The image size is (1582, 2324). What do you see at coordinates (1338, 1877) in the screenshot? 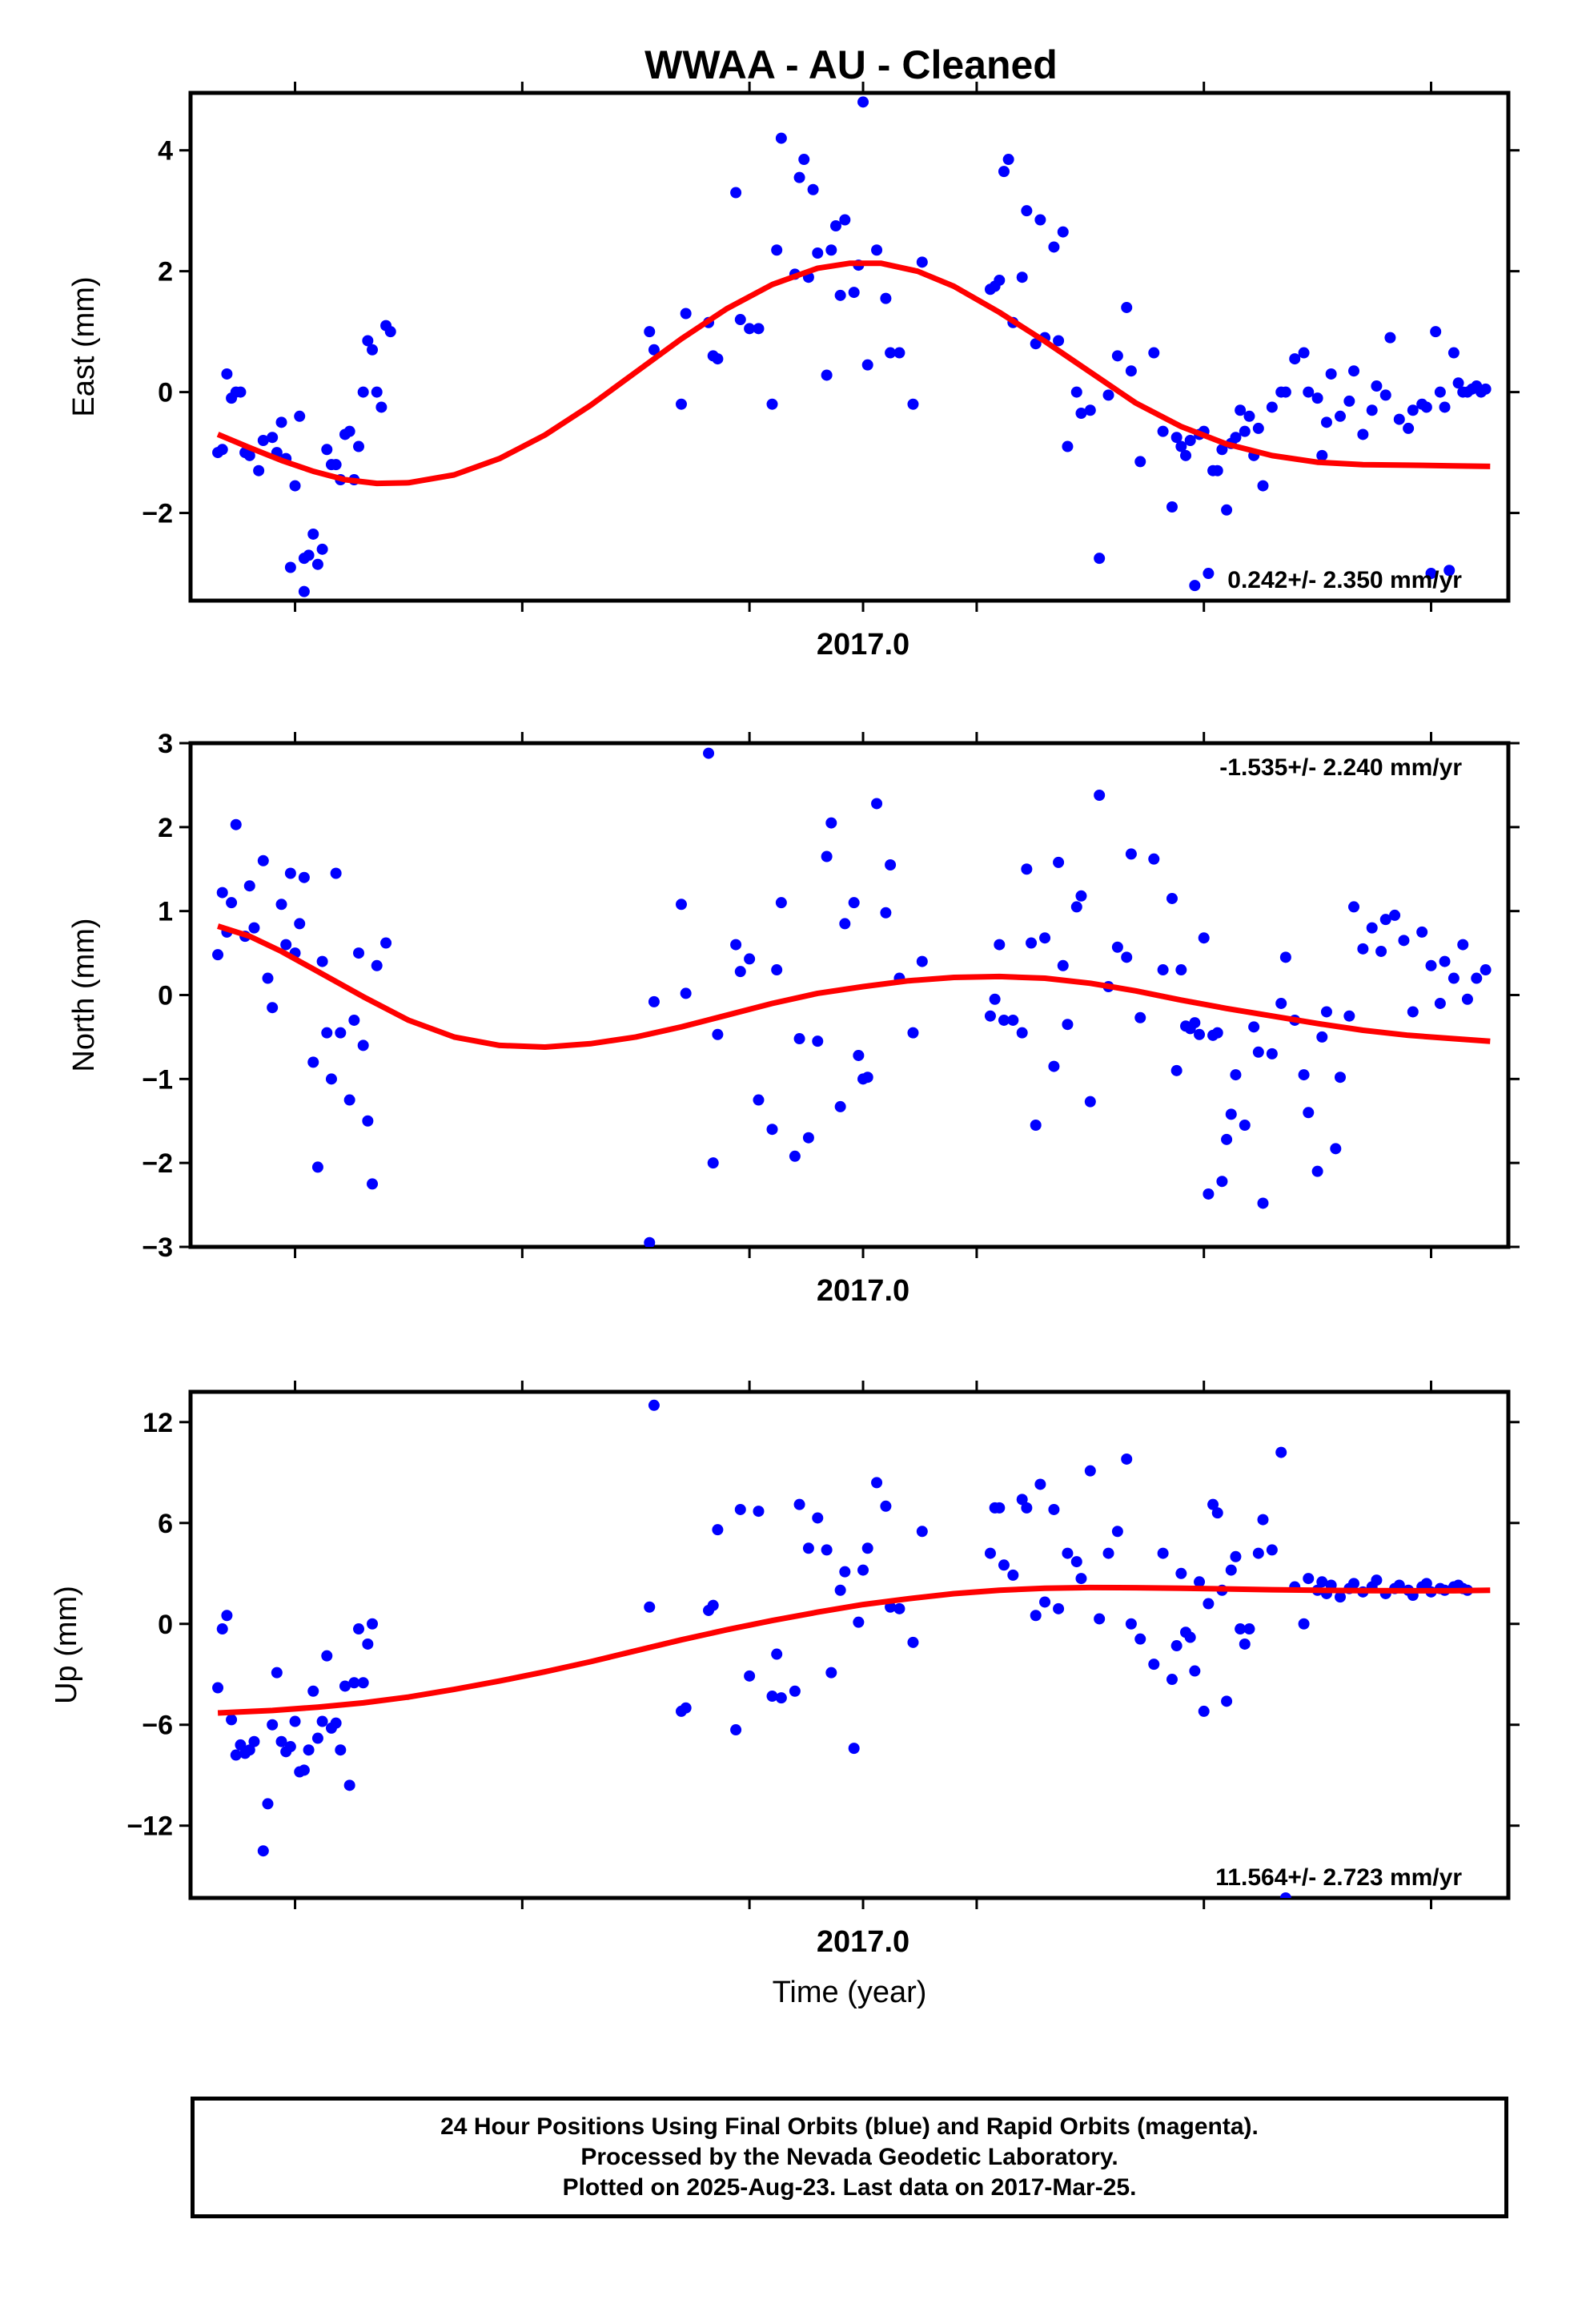
I see `up-rate-label: 11.564+/- 2.723 mm/yr` at bounding box center [1338, 1877].